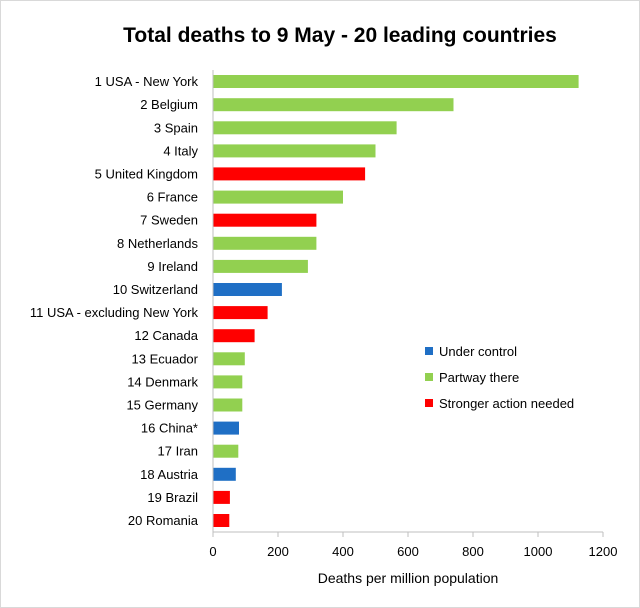 The height and width of the screenshot is (608, 640). Describe the element at coordinates (162, 405) in the screenshot. I see `category-label: 15 Germany` at that location.